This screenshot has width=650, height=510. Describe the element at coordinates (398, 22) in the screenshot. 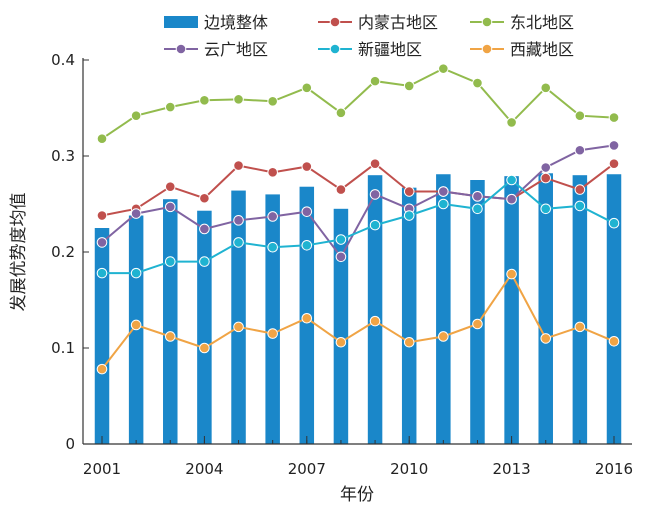

I see `legend-label: 内蒙古地区` at that location.